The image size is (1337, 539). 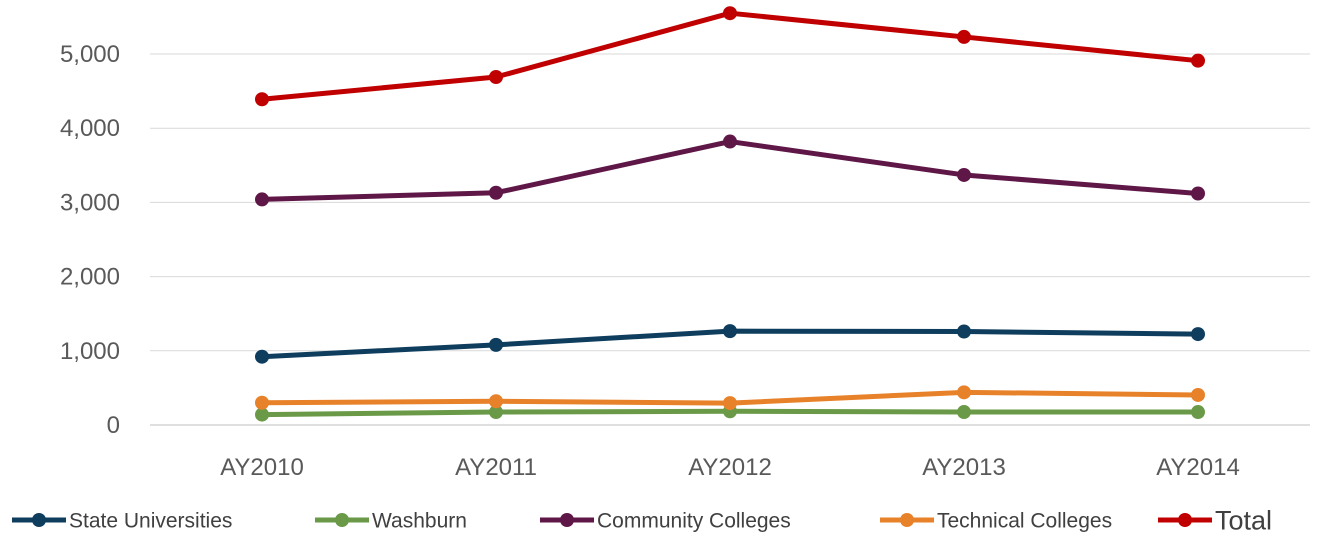 I want to click on series-state-universities, so click(x=730, y=344).